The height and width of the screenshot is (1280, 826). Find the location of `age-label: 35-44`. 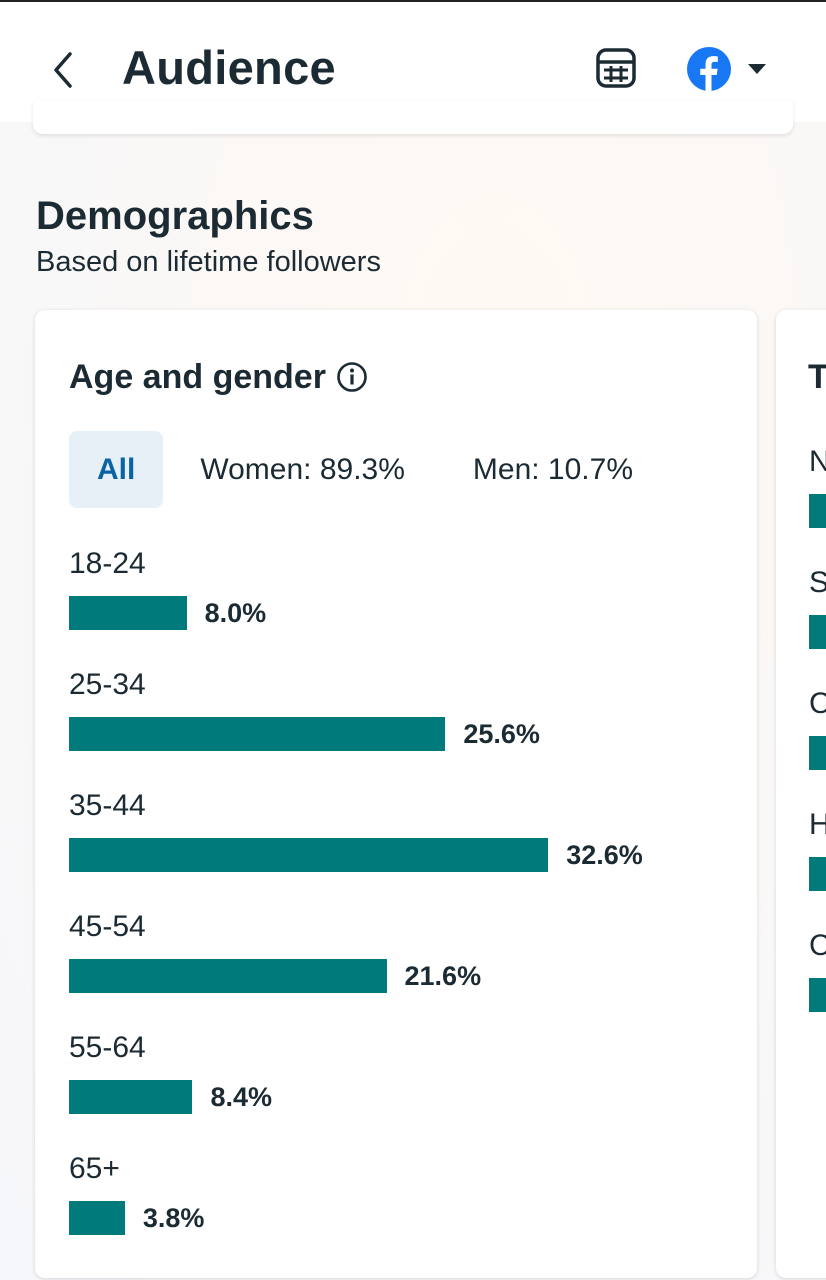

age-label: 35-44 is located at coordinates (107, 805).